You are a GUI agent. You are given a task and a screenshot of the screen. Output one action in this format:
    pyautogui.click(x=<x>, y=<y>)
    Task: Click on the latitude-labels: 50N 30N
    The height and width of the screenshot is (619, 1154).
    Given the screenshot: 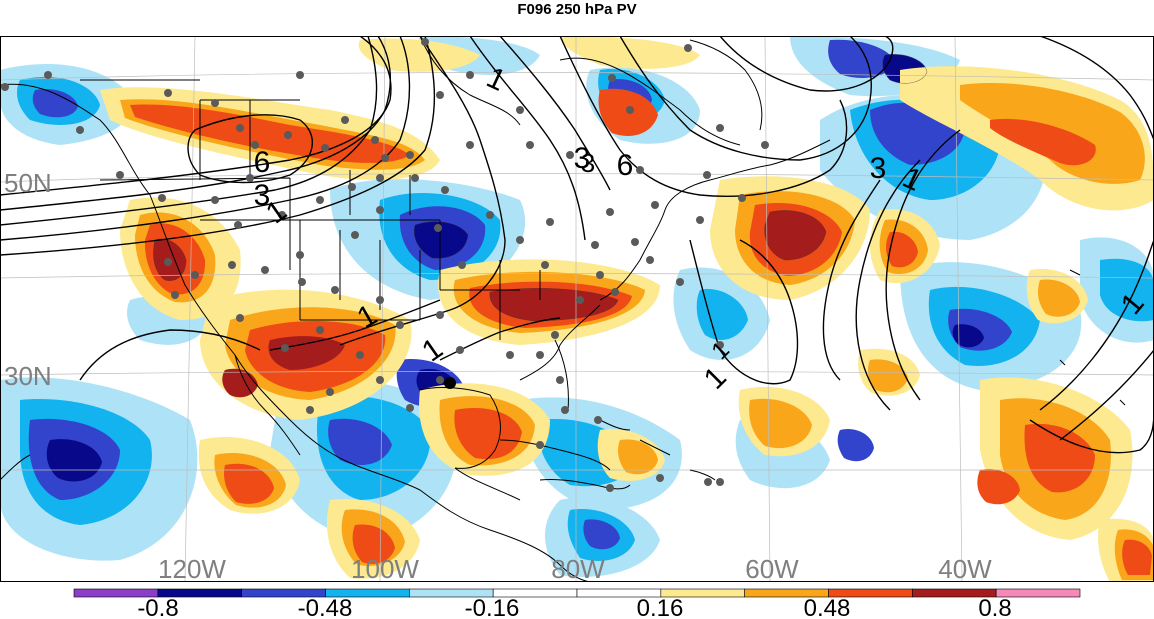 What is the action you would take?
    pyautogui.click(x=28, y=279)
    